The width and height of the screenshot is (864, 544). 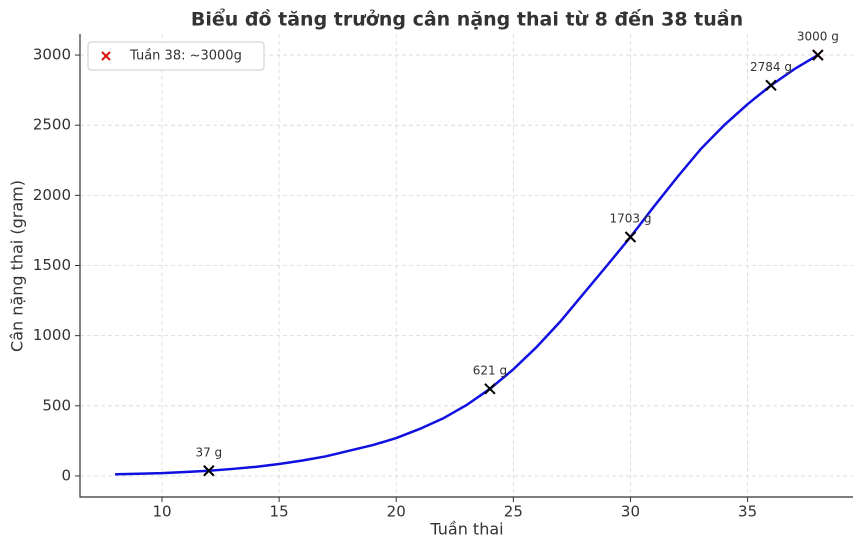 I want to click on x-tick-label: 10, so click(x=161, y=512).